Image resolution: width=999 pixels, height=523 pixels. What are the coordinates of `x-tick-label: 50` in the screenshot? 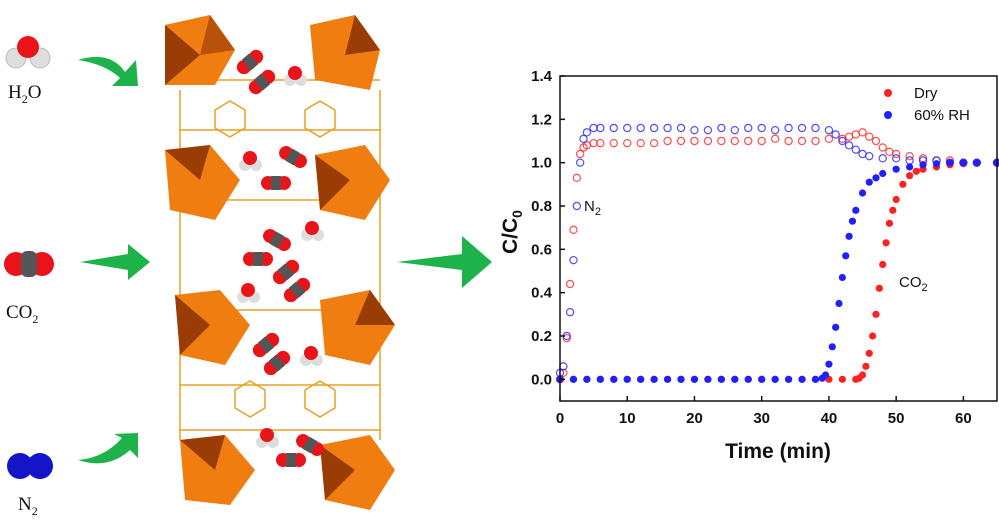 It's located at (896, 418).